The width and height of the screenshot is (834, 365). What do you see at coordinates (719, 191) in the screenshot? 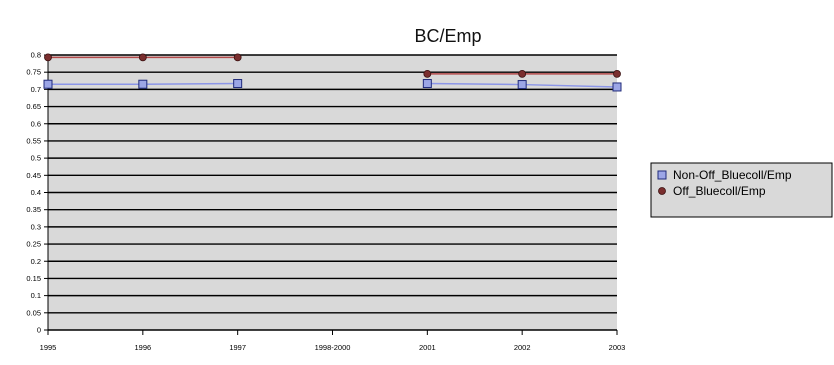
I see `legend-label: Off_Bluecoll/Emp` at bounding box center [719, 191].